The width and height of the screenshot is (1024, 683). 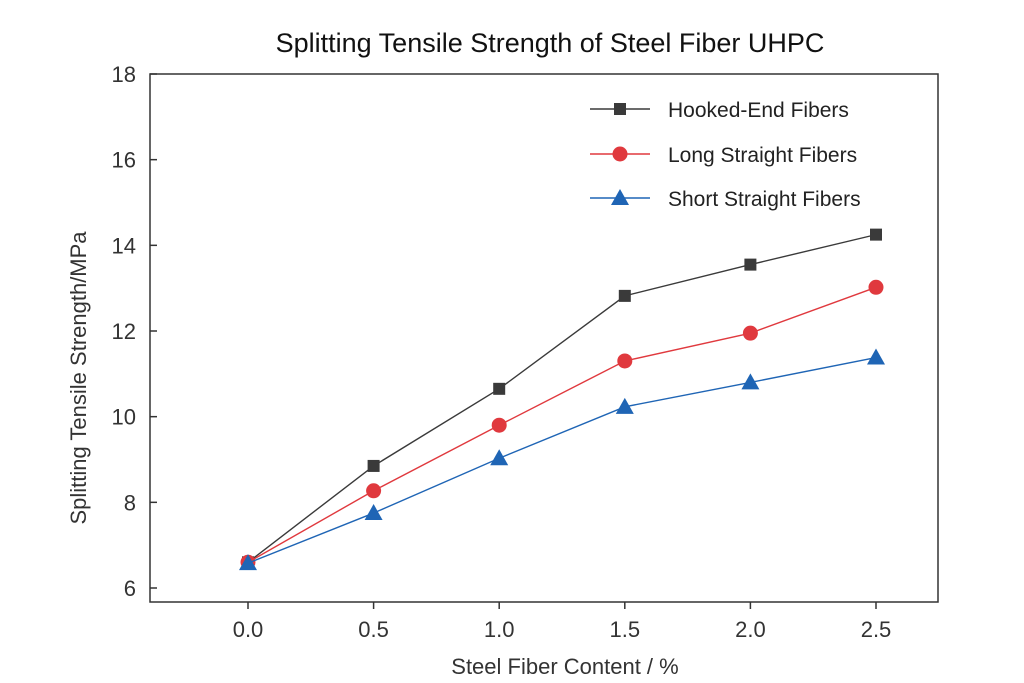 What do you see at coordinates (248, 629) in the screenshot?
I see `x-tick-label: 0.0` at bounding box center [248, 629].